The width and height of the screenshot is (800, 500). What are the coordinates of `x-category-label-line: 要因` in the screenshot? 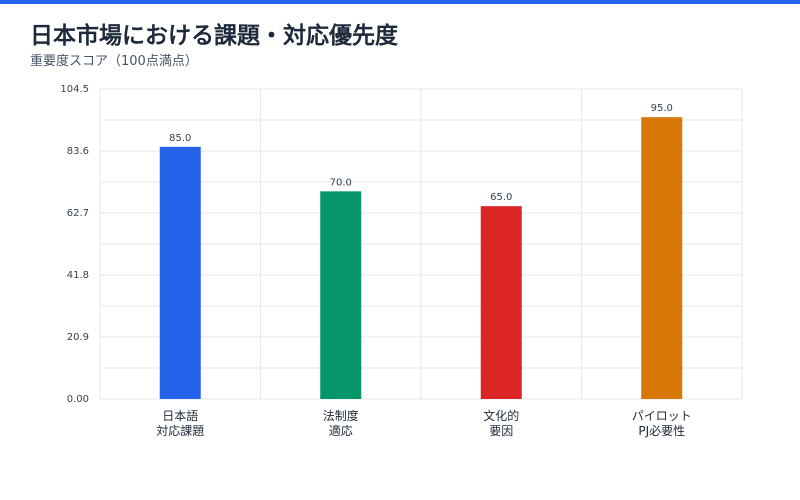 It's located at (501, 431).